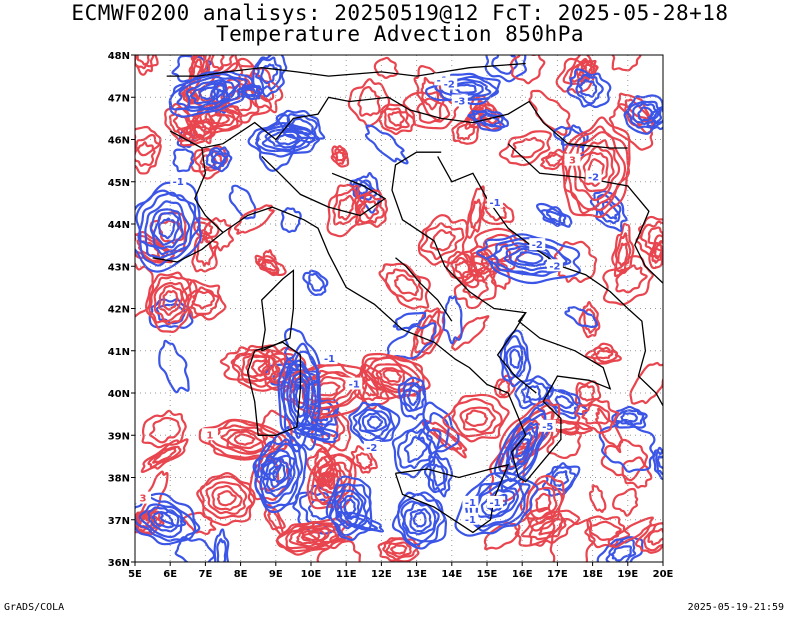 This screenshot has width=800, height=618. I want to click on lat-tick-label: 38N, so click(119, 479).